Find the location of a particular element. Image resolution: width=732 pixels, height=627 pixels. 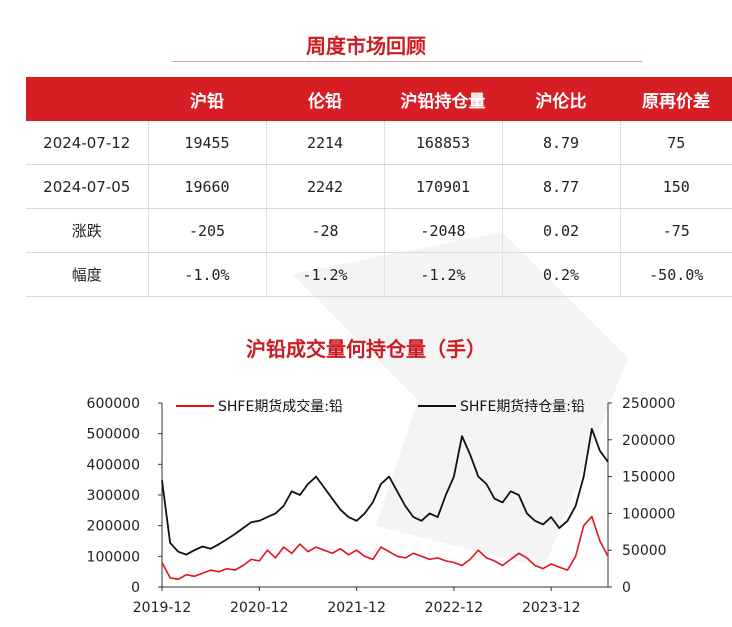

table-cell: -2048 is located at coordinates (443, 230).